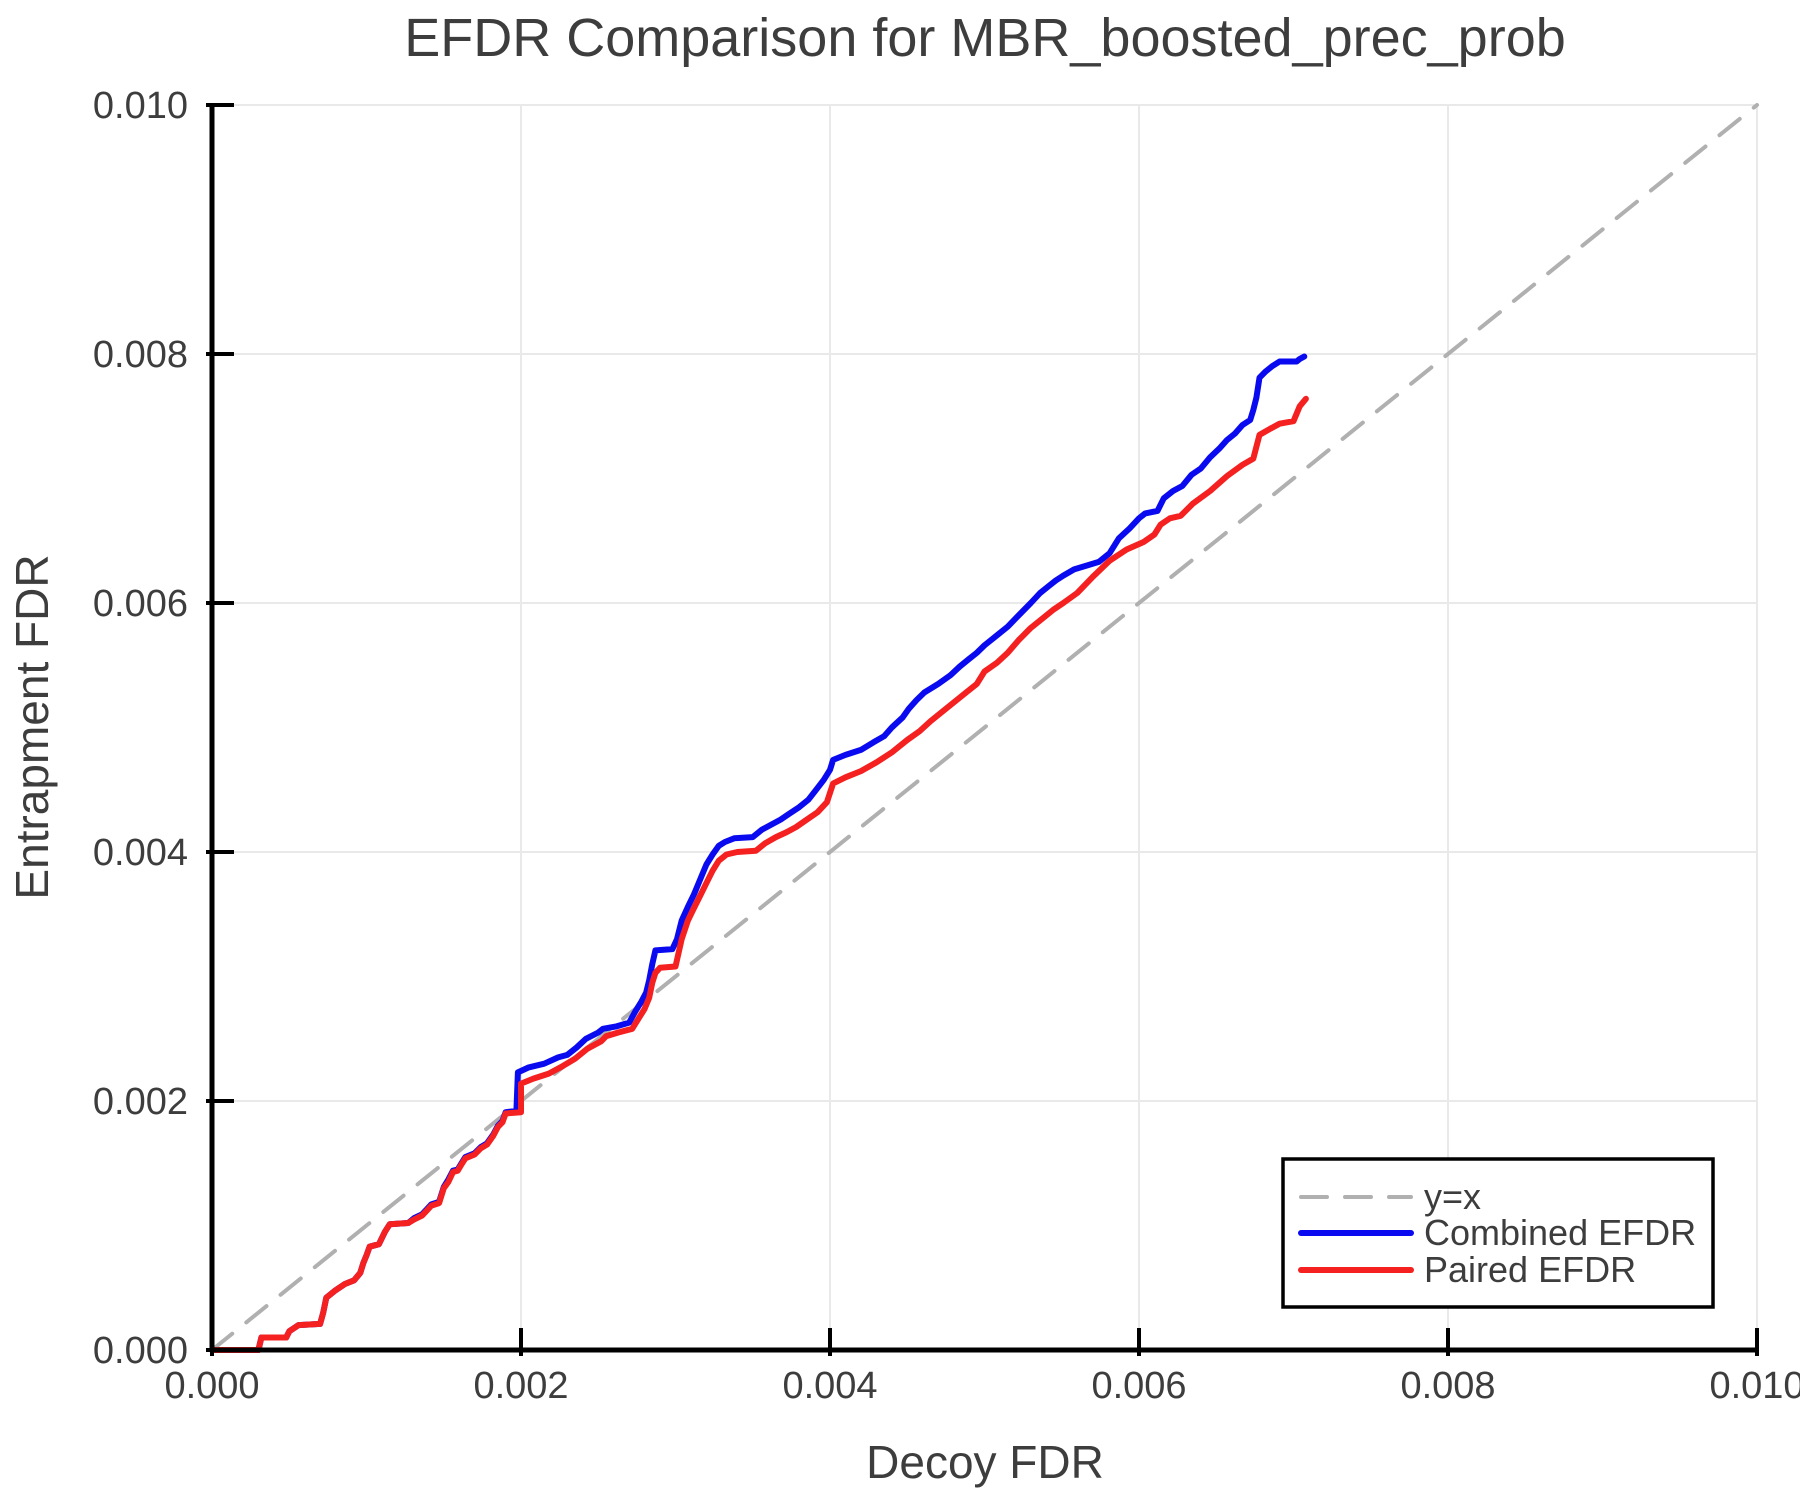 The height and width of the screenshot is (1500, 1800). What do you see at coordinates (520, 1386) in the screenshot?
I see `x-tick-label: 0.002` at bounding box center [520, 1386].